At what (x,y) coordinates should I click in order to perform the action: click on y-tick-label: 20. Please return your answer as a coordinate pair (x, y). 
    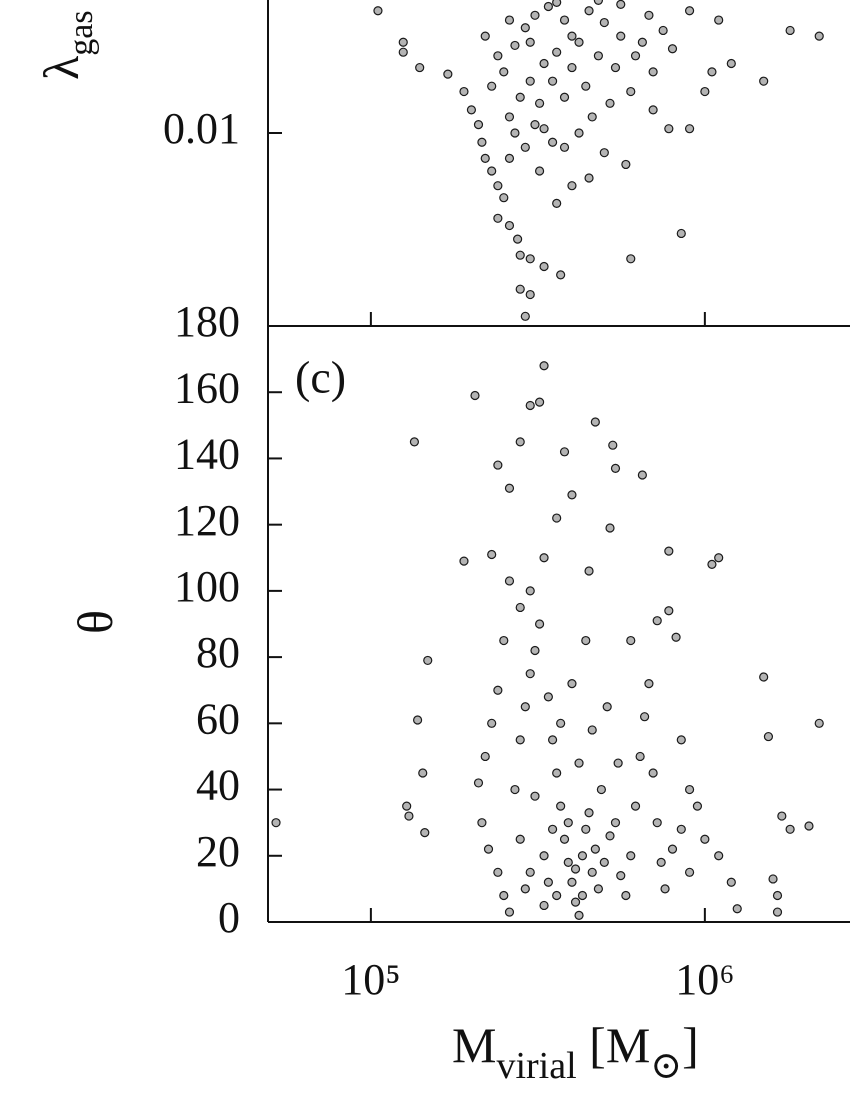
    Looking at the image, I should click on (218, 851).